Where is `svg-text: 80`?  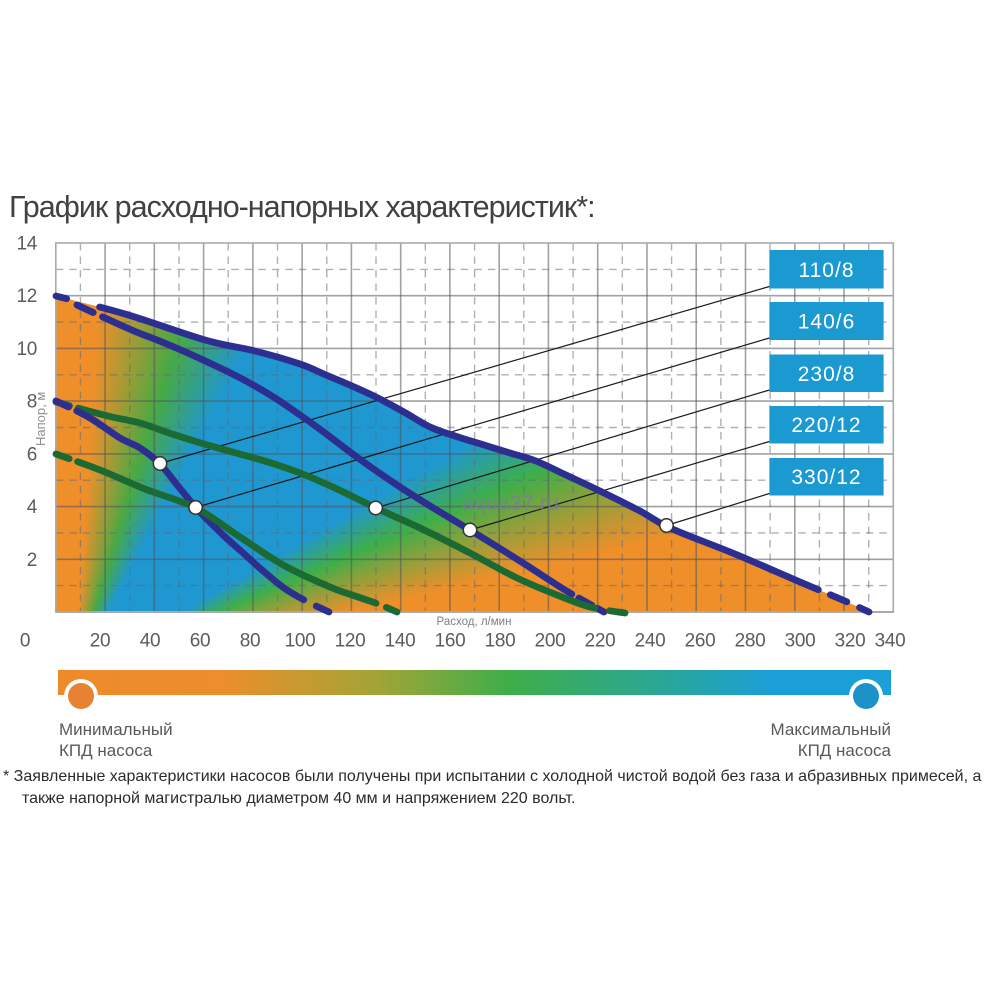 svg-text: 80 is located at coordinates (250, 641).